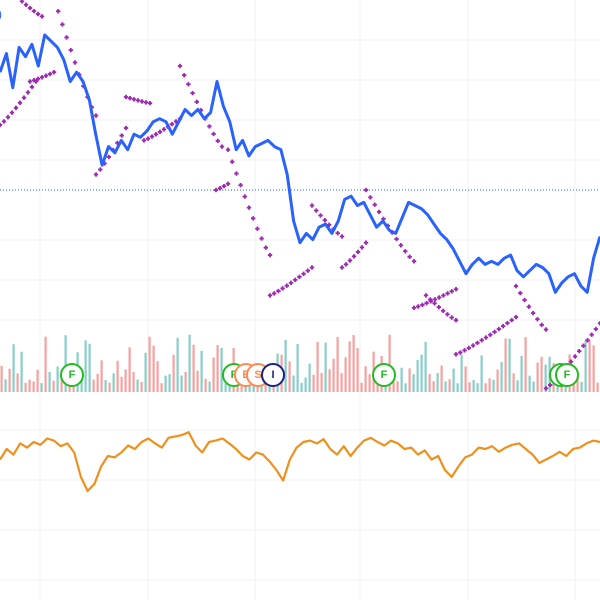 The height and width of the screenshot is (600, 600). What do you see at coordinates (1, 14) in the screenshot?
I see `corner-label: )` at bounding box center [1, 14].